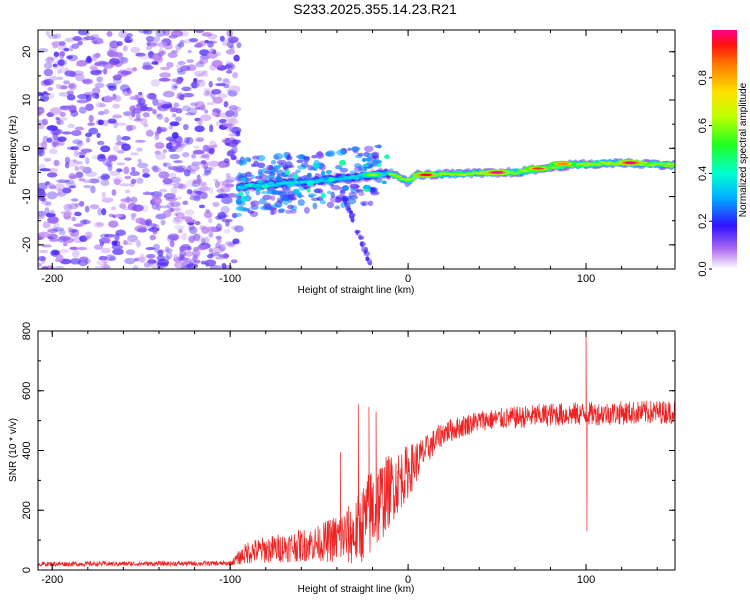 The height and width of the screenshot is (600, 750). What do you see at coordinates (342, 193) in the screenshot?
I see `branch-speckle` at bounding box center [342, 193].